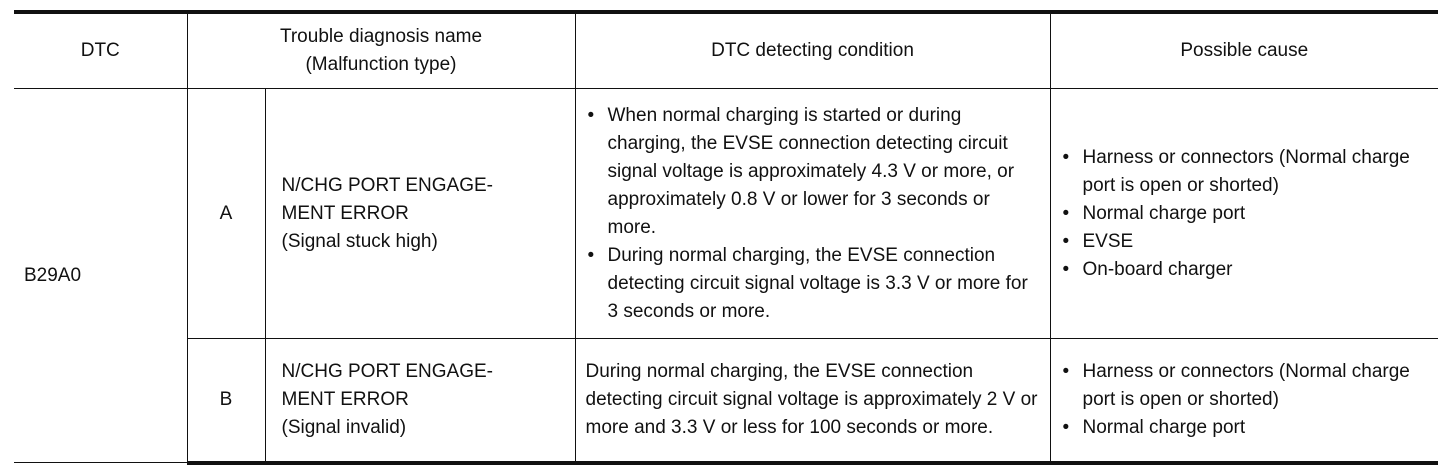 The image size is (1456, 476). Describe the element at coordinates (226, 213) in the screenshot. I see `row-letter: A` at that location.